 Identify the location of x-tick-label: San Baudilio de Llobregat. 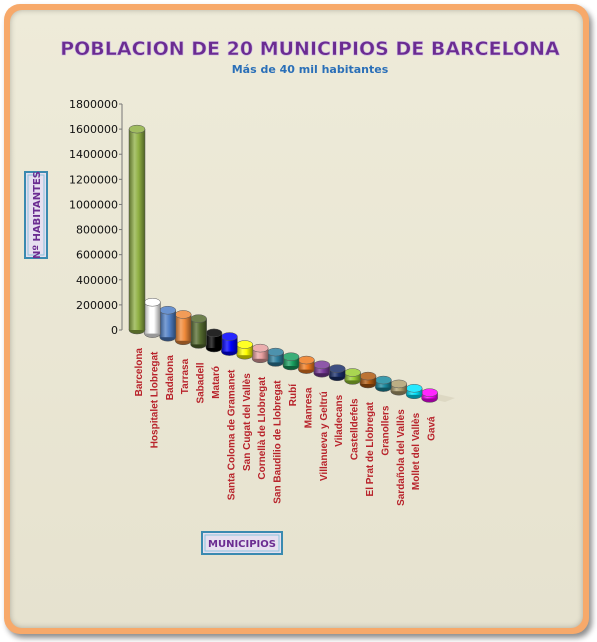
(278, 442).